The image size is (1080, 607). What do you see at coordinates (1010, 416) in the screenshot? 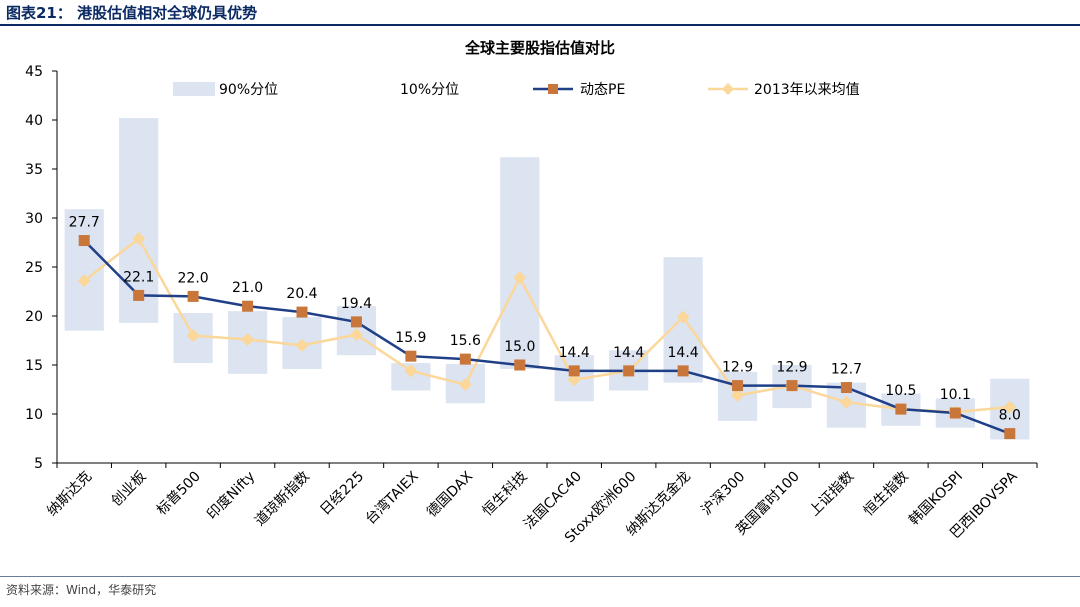
I see `pe-data-label: 8.0` at bounding box center [1010, 416].